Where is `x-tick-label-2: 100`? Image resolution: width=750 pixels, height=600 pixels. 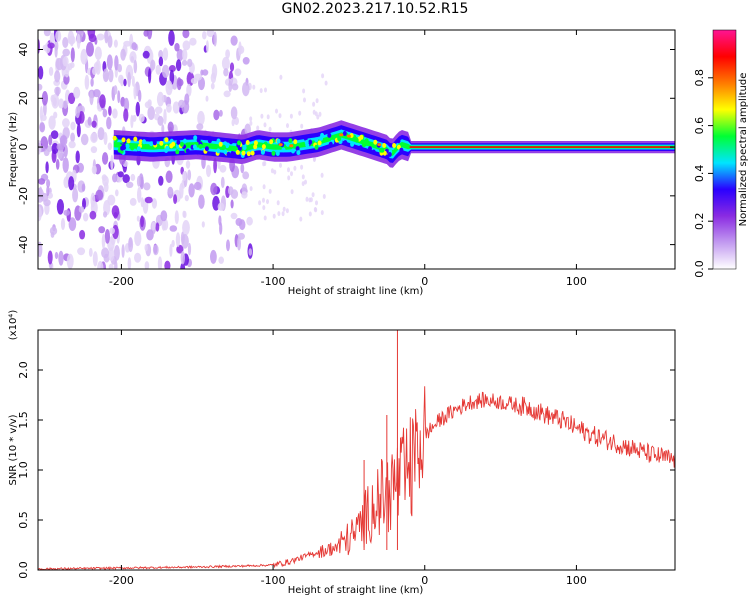 x-tick-label-2: 100 is located at coordinates (576, 580).